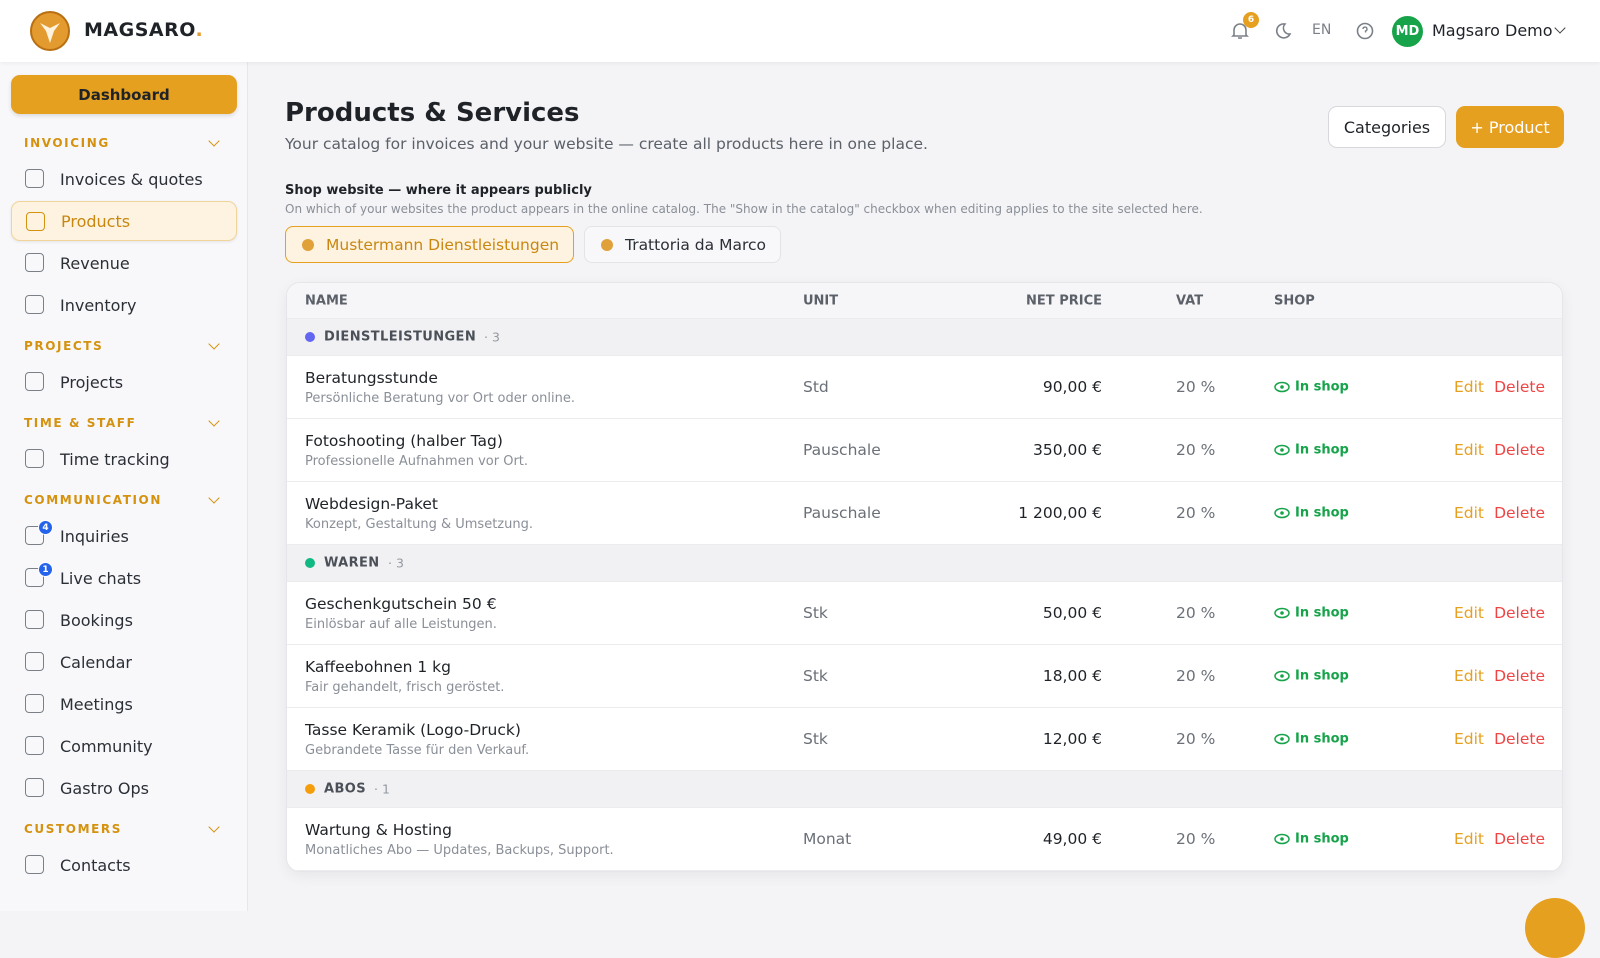 This screenshot has width=1600, height=958. I want to click on language-switch: EN, so click(1322, 30).